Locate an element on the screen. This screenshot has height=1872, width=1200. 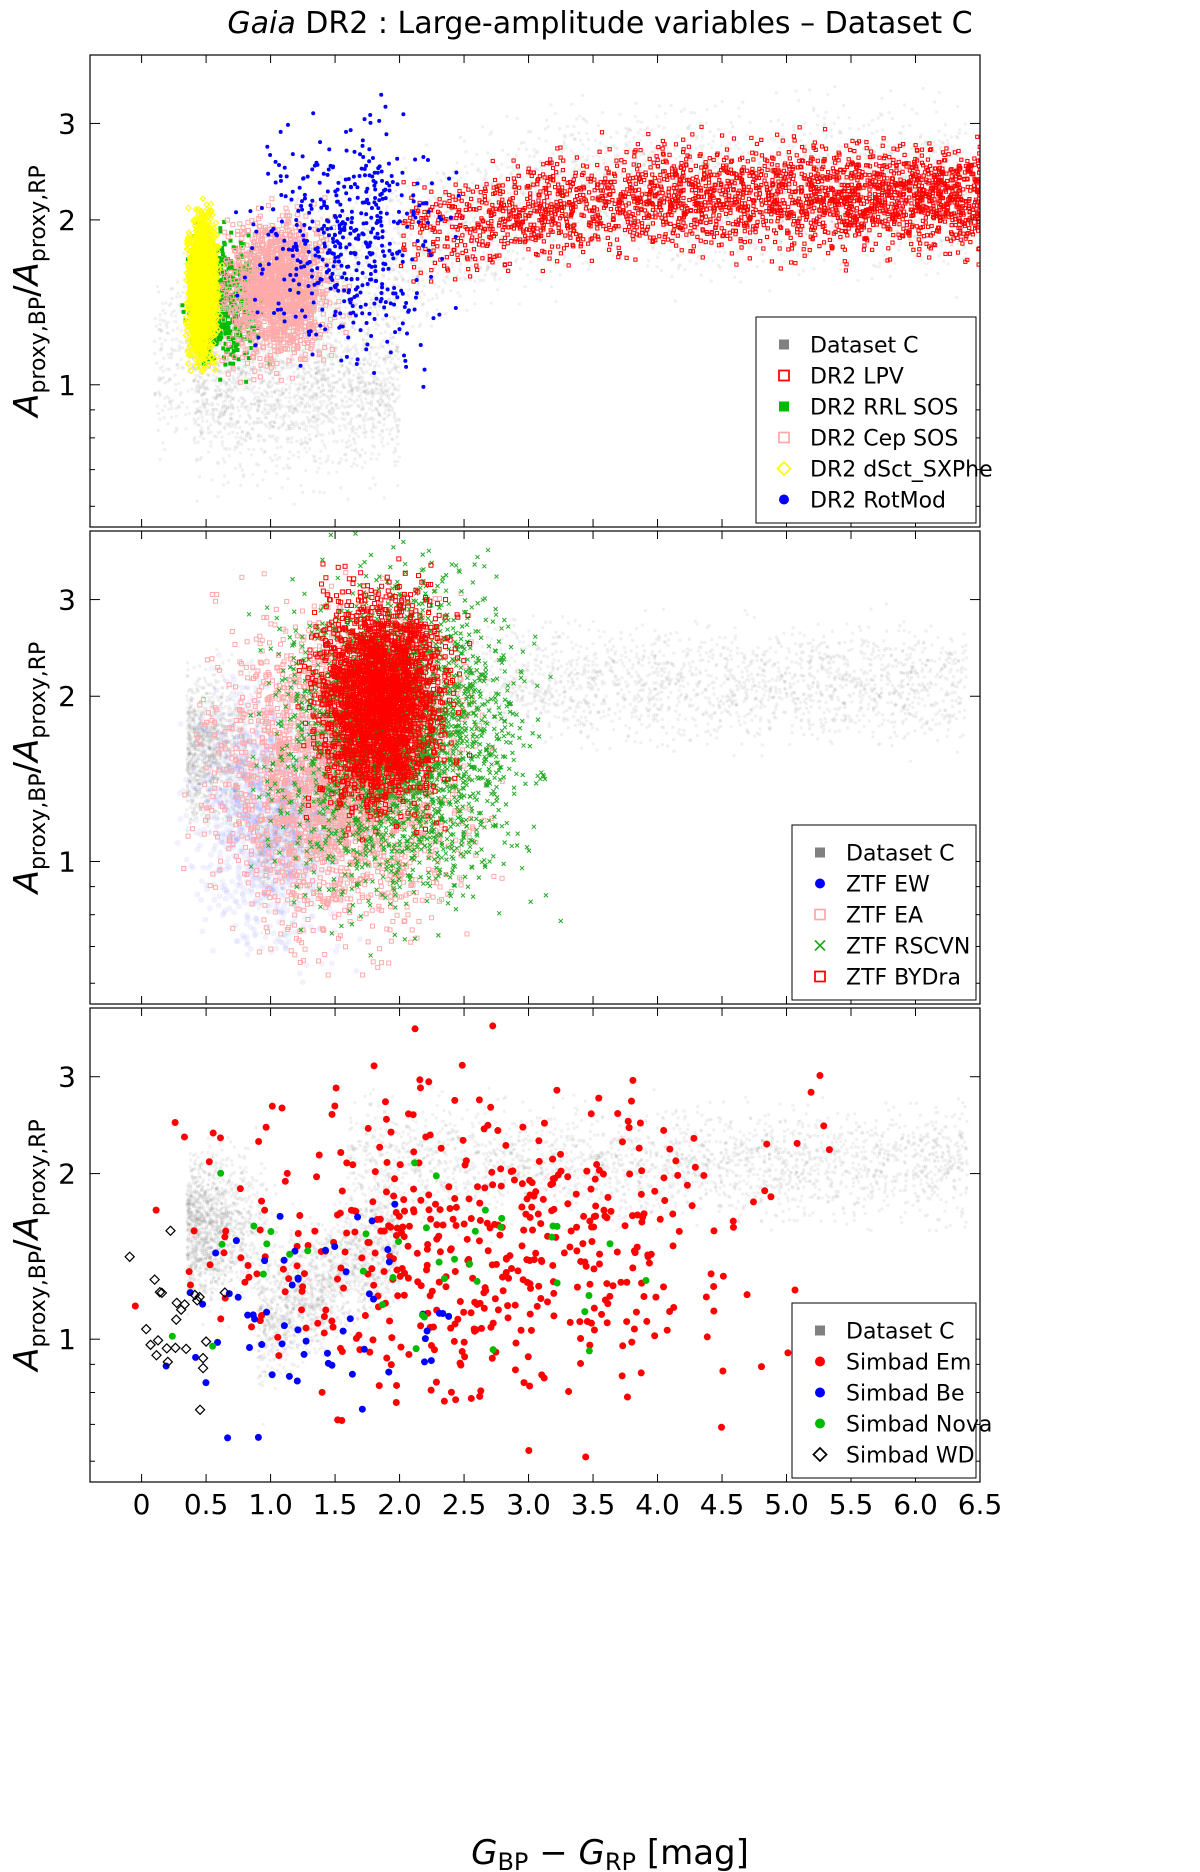
x-tick-label: 4.5 is located at coordinates (722, 1504).